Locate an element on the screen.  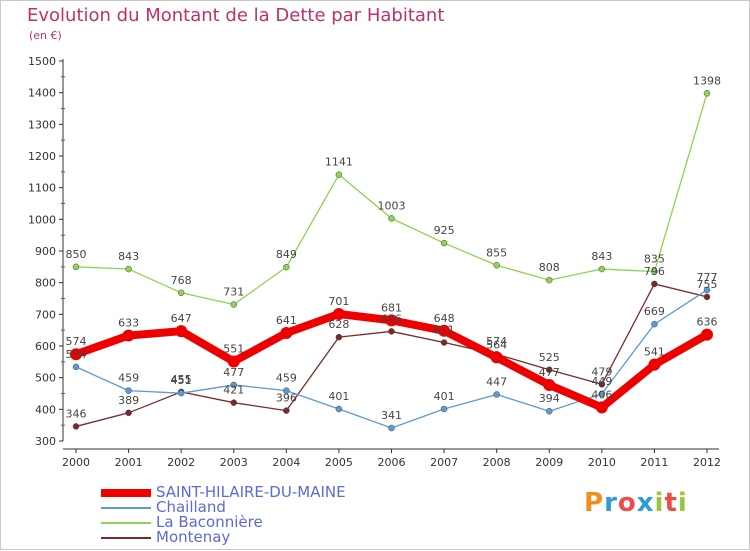
data-label: 455 is located at coordinates (181, 379).